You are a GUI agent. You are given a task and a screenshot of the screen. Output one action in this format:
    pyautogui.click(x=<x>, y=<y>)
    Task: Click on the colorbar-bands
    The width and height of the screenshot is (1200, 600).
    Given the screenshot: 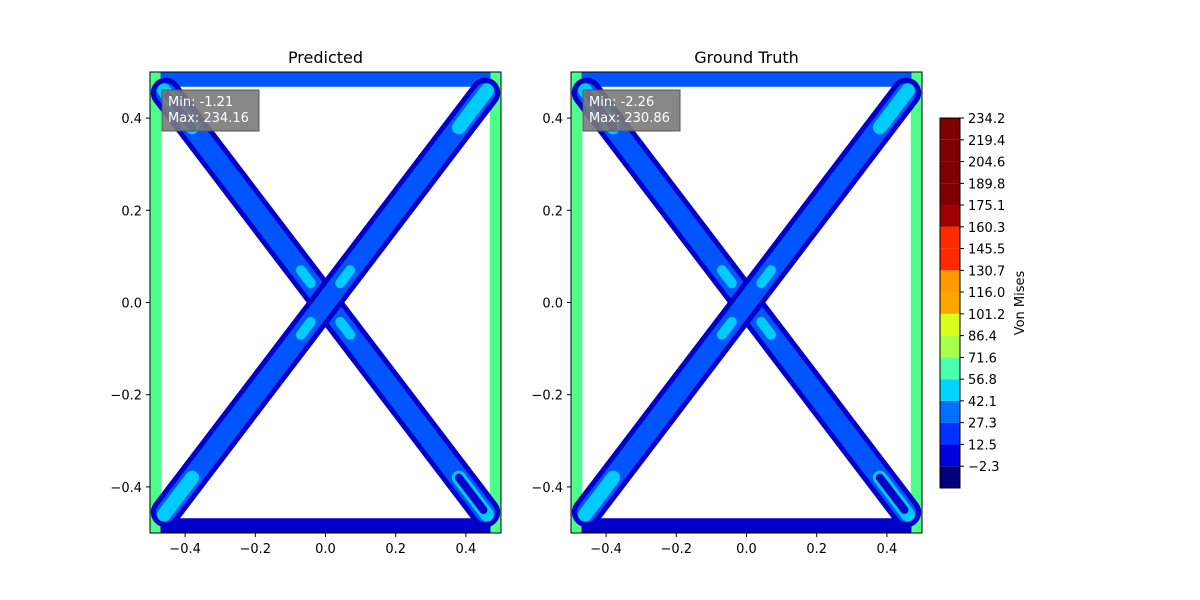 What is the action you would take?
    pyautogui.click(x=950, y=303)
    